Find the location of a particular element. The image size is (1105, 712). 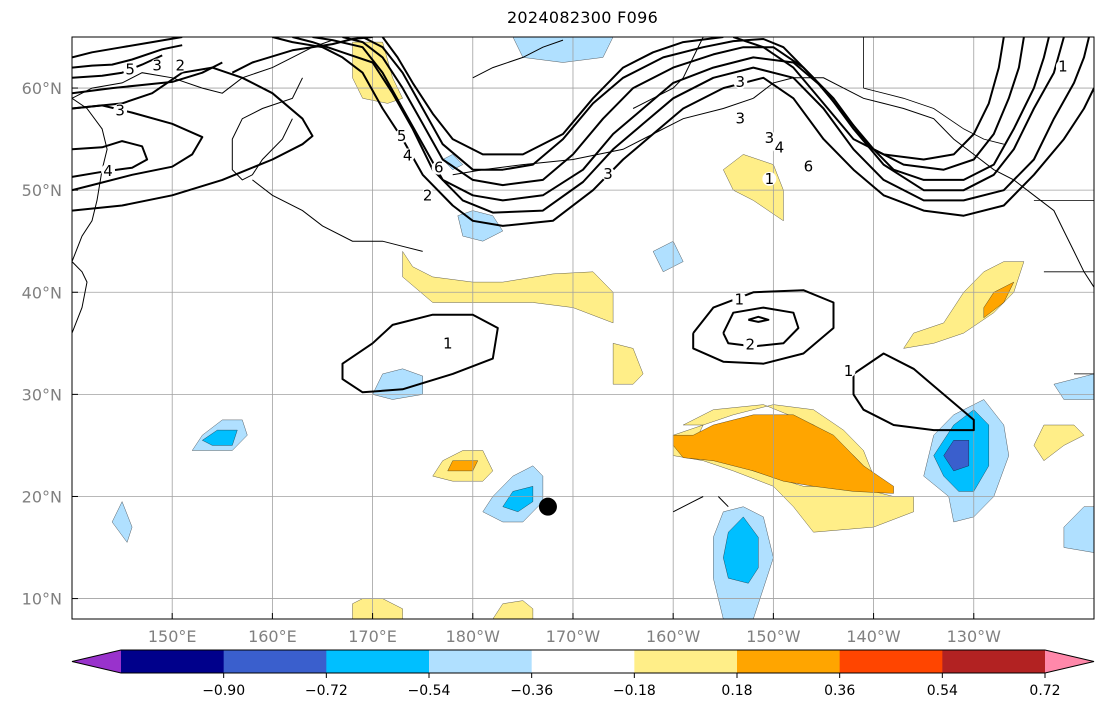

lat-tick-label: 60°N is located at coordinates (42, 88).